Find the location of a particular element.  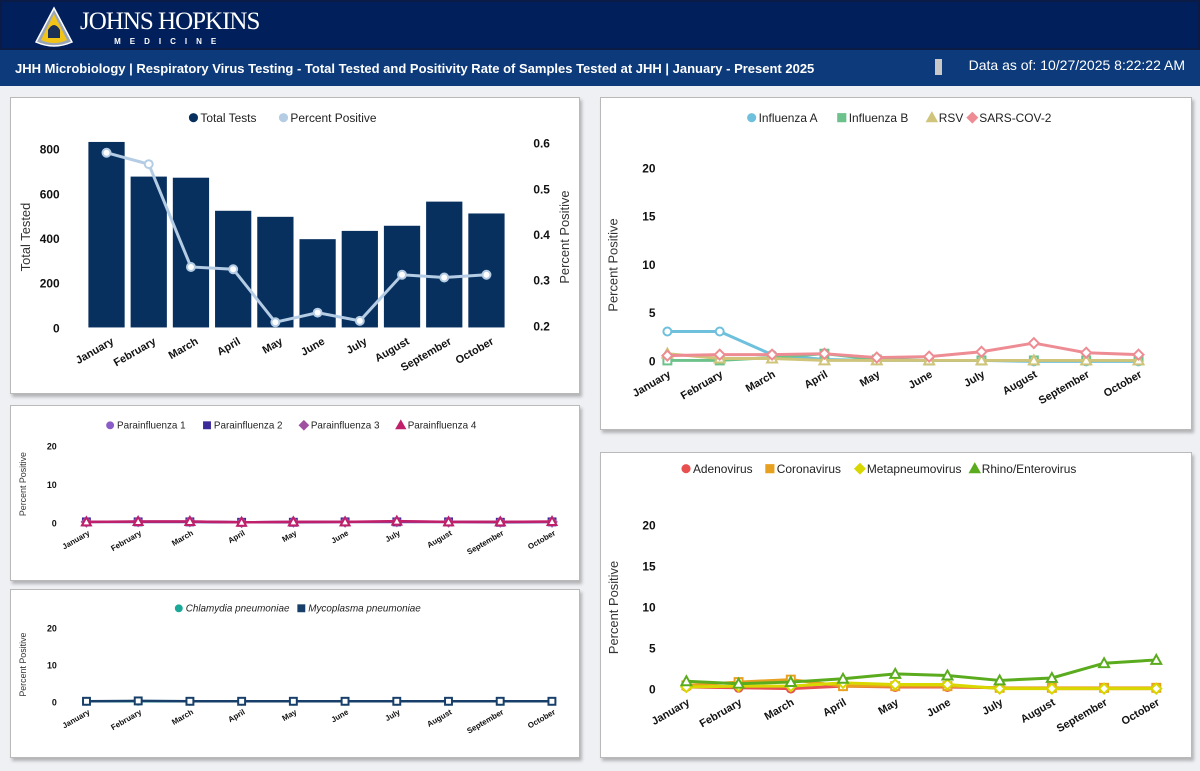

legend-label: Influenza A is located at coordinates (788, 118).